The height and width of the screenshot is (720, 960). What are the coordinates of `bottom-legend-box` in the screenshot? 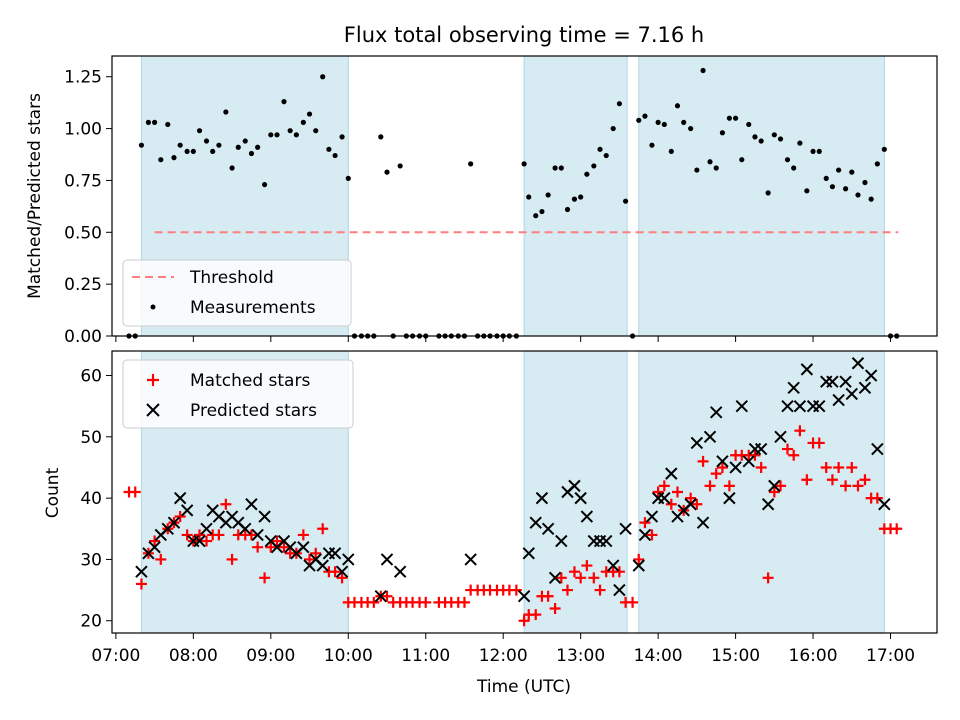 It's located at (238, 394).